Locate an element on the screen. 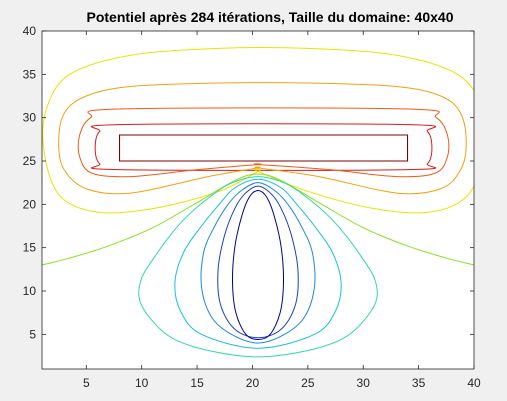 The width and height of the screenshot is (507, 401). y-tick-label: 5 is located at coordinates (32, 334).